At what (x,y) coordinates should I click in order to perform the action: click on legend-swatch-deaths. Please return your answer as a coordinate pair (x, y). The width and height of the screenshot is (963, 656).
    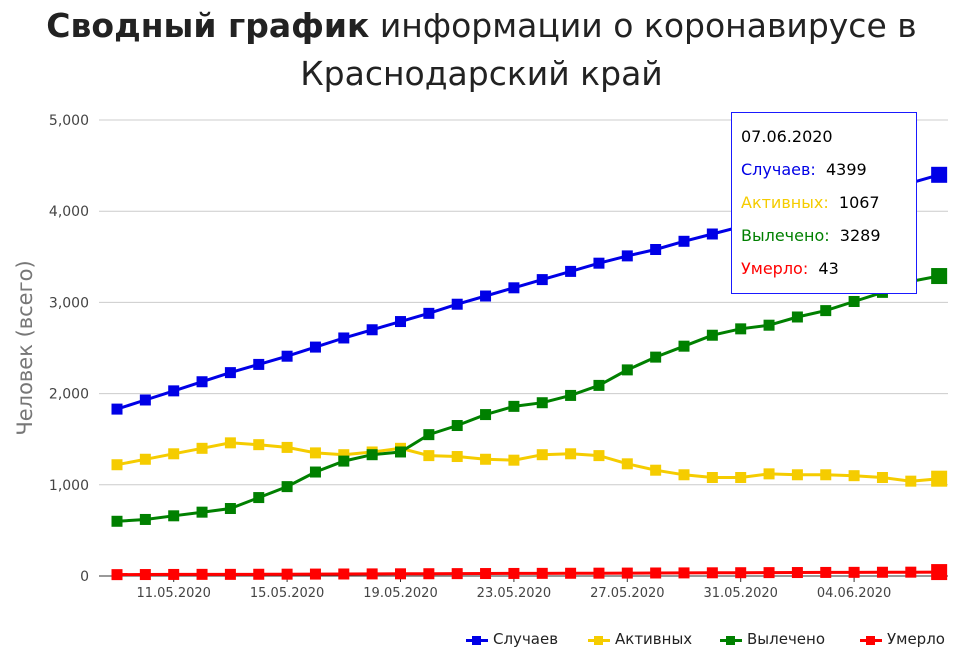
    Looking at the image, I should click on (871, 640).